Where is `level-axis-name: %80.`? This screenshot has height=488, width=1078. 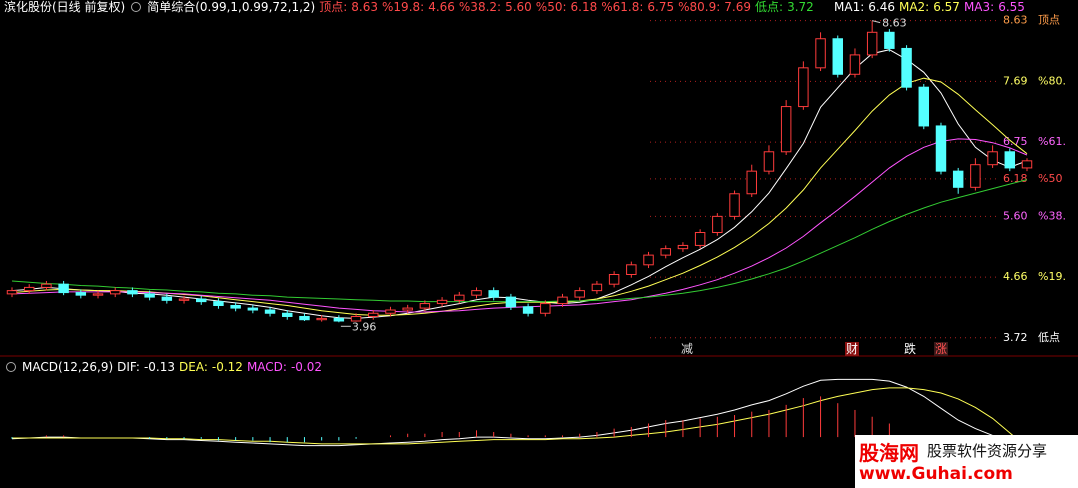
level-axis-name: %80. is located at coordinates (1052, 80).